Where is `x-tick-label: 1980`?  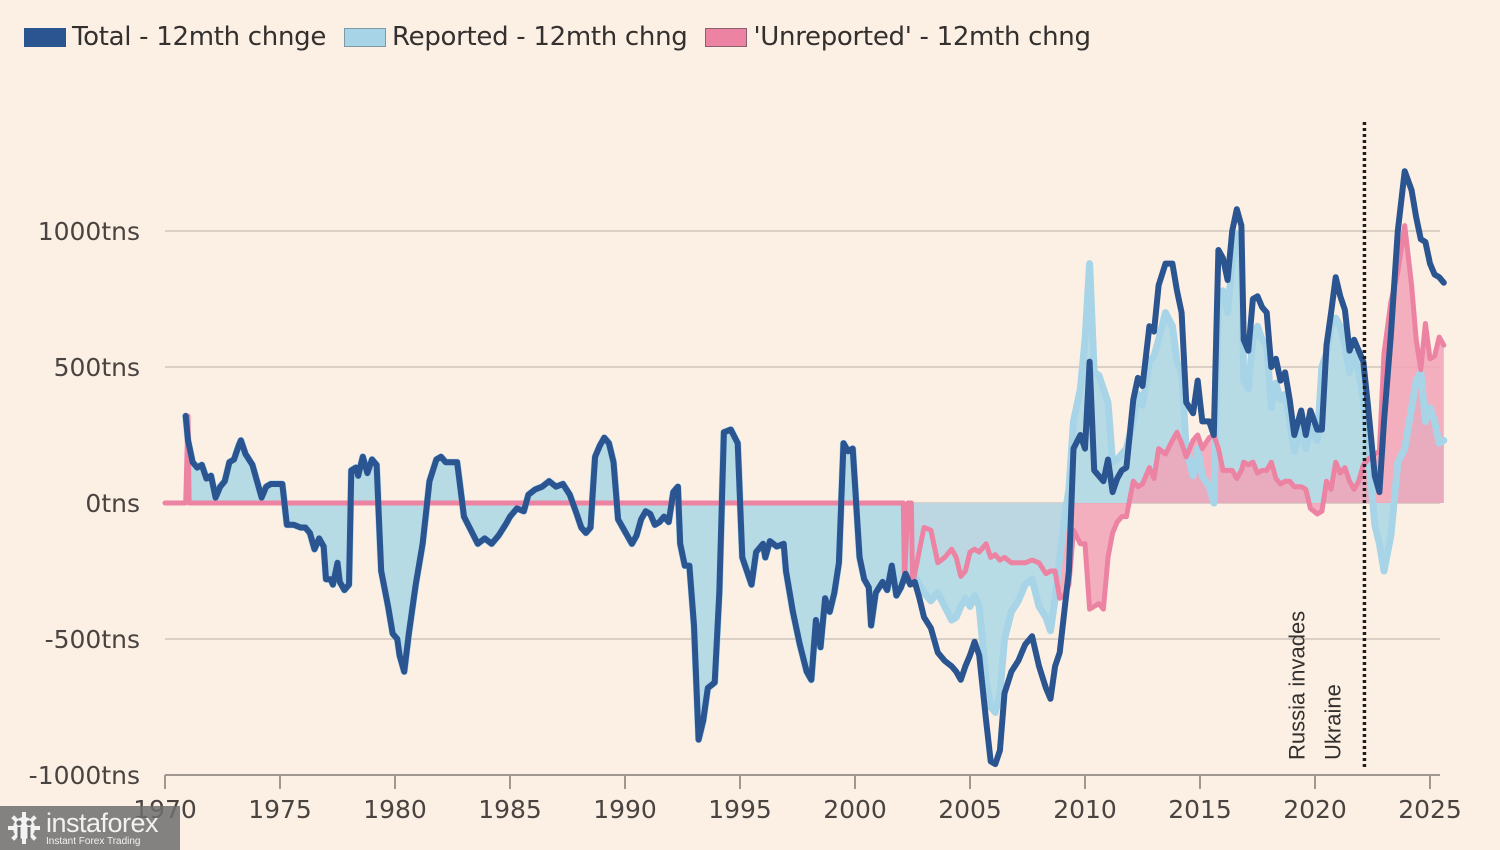
x-tick-label: 1980 is located at coordinates (395, 809).